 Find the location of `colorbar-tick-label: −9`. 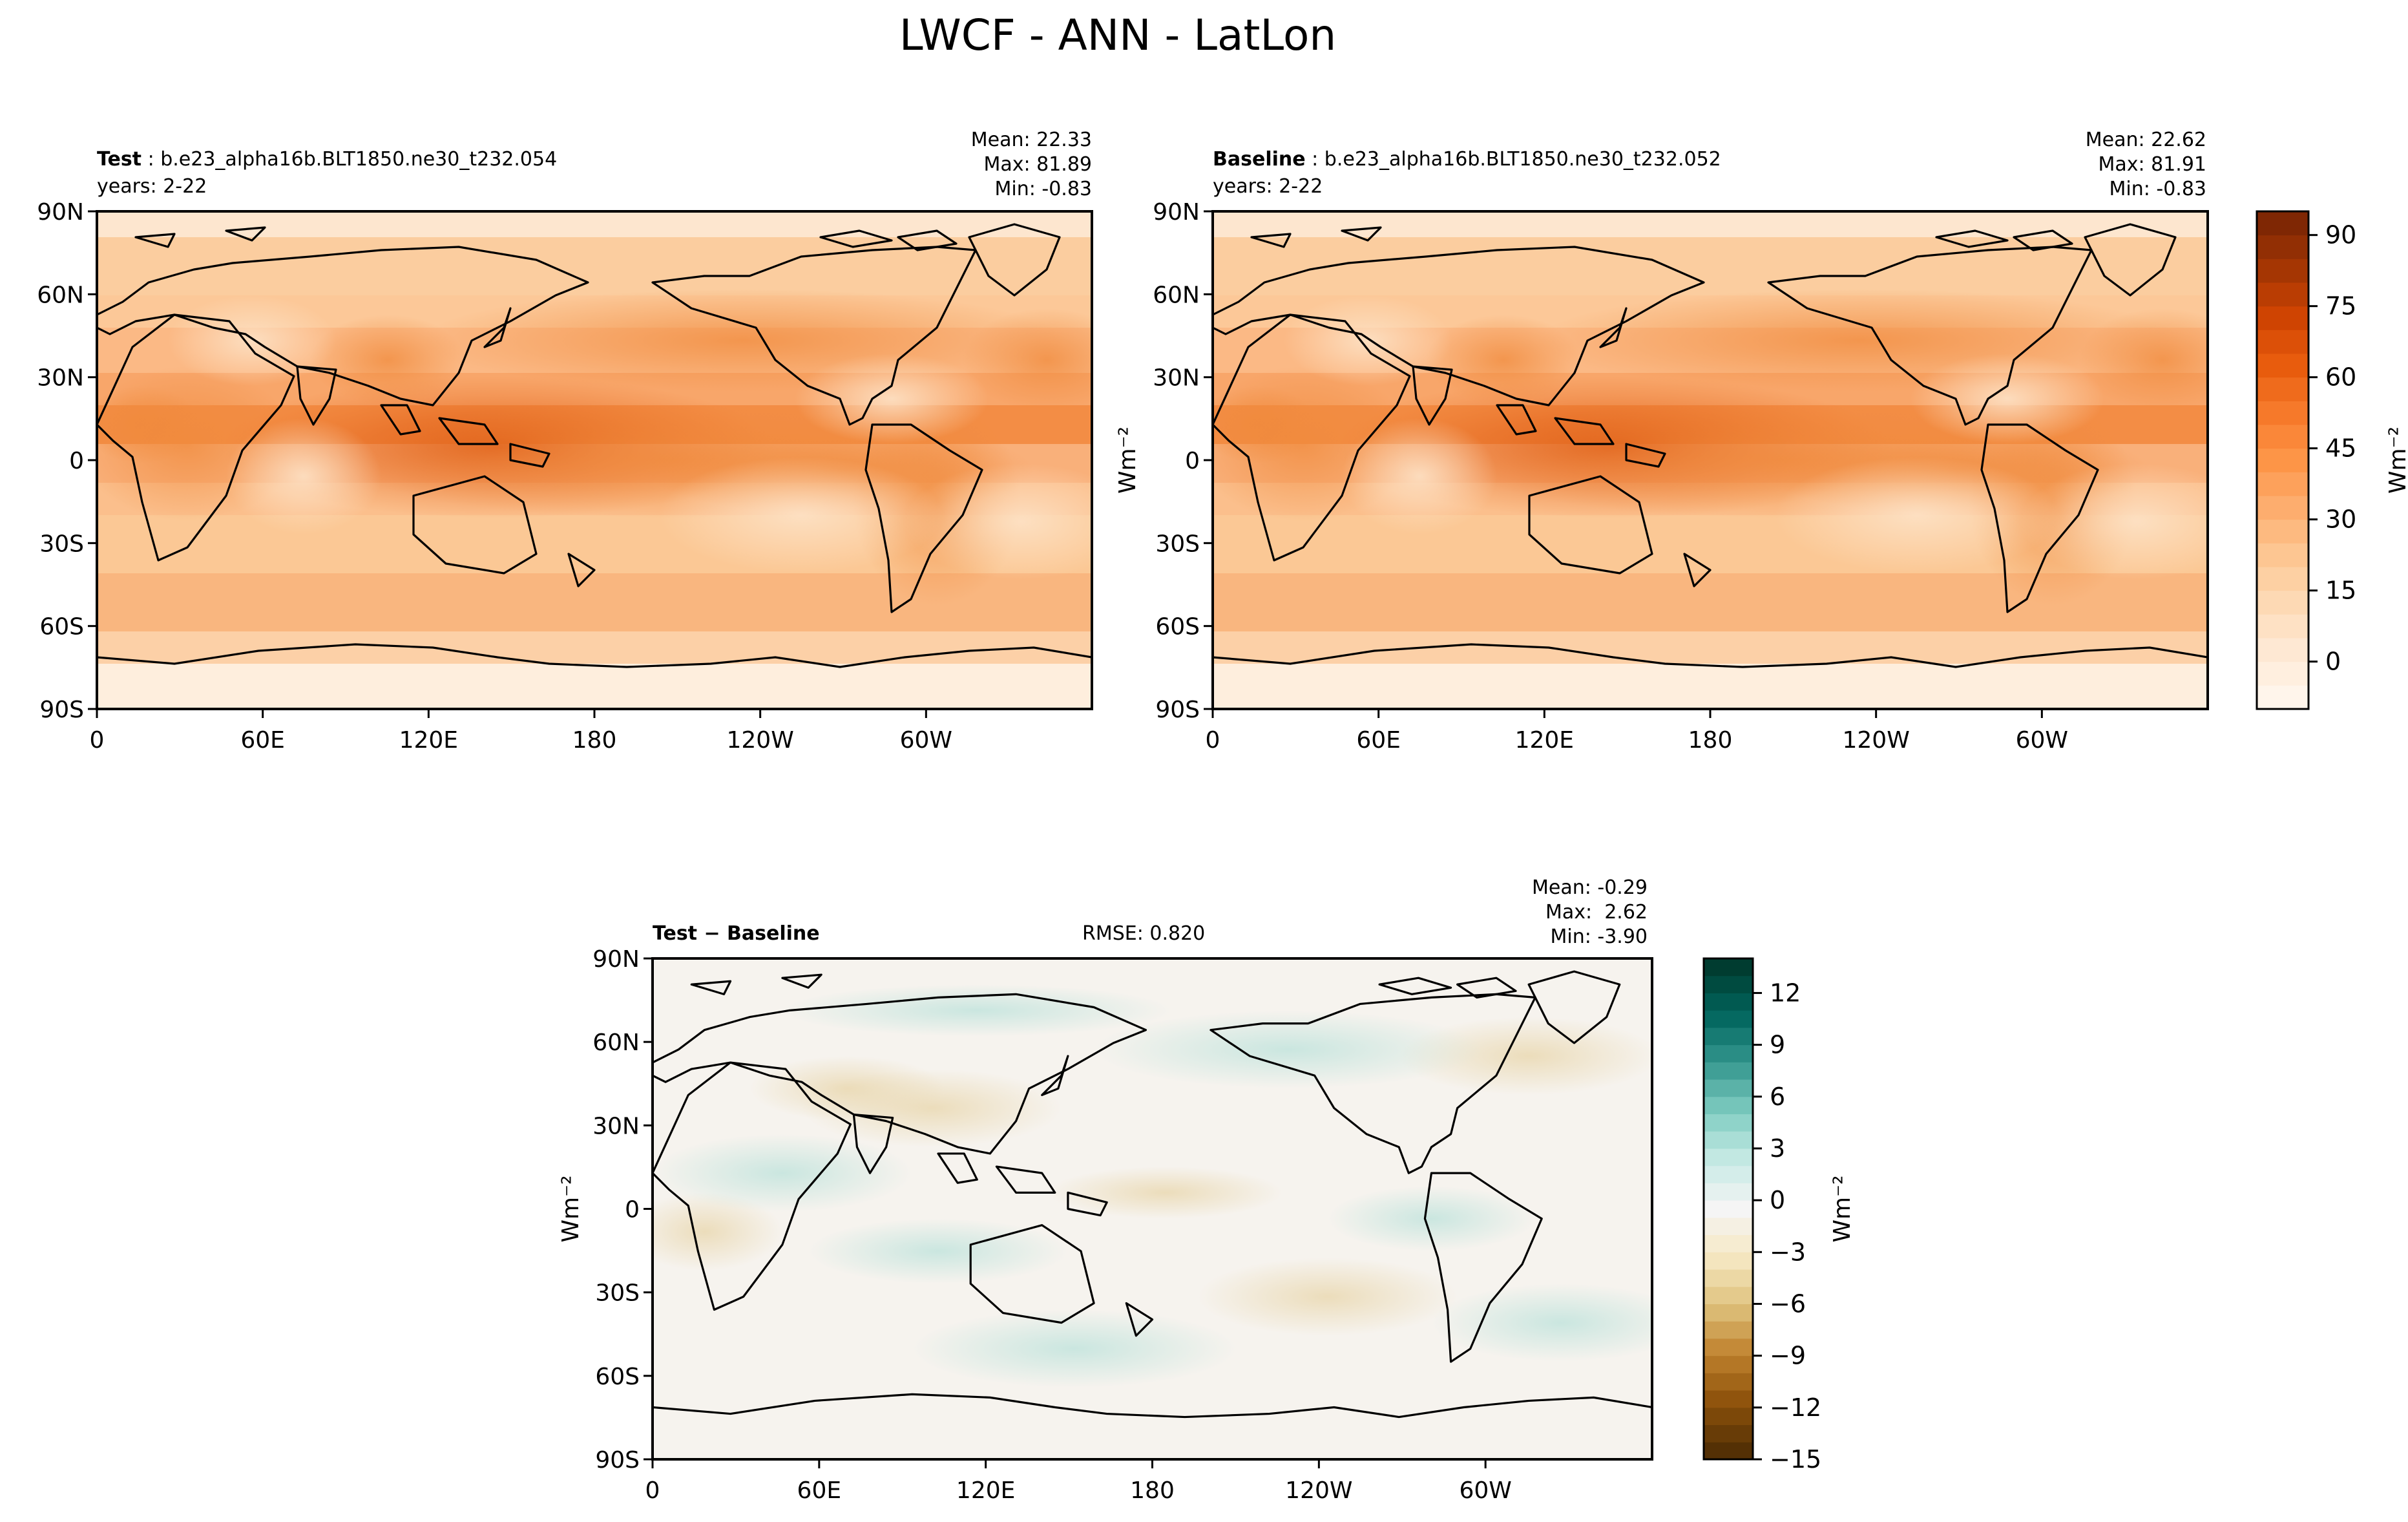

colorbar-tick-label: −9 is located at coordinates (1788, 1356).